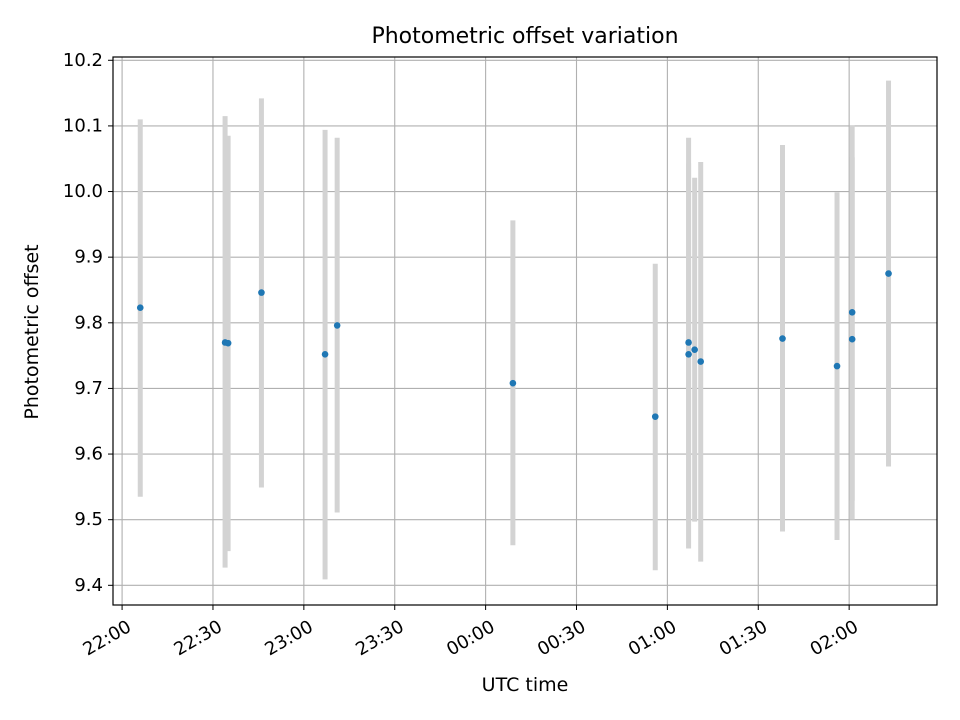 The width and height of the screenshot is (960, 720). What do you see at coordinates (834, 638) in the screenshot?
I see `x-tick-label: 02:00` at bounding box center [834, 638].